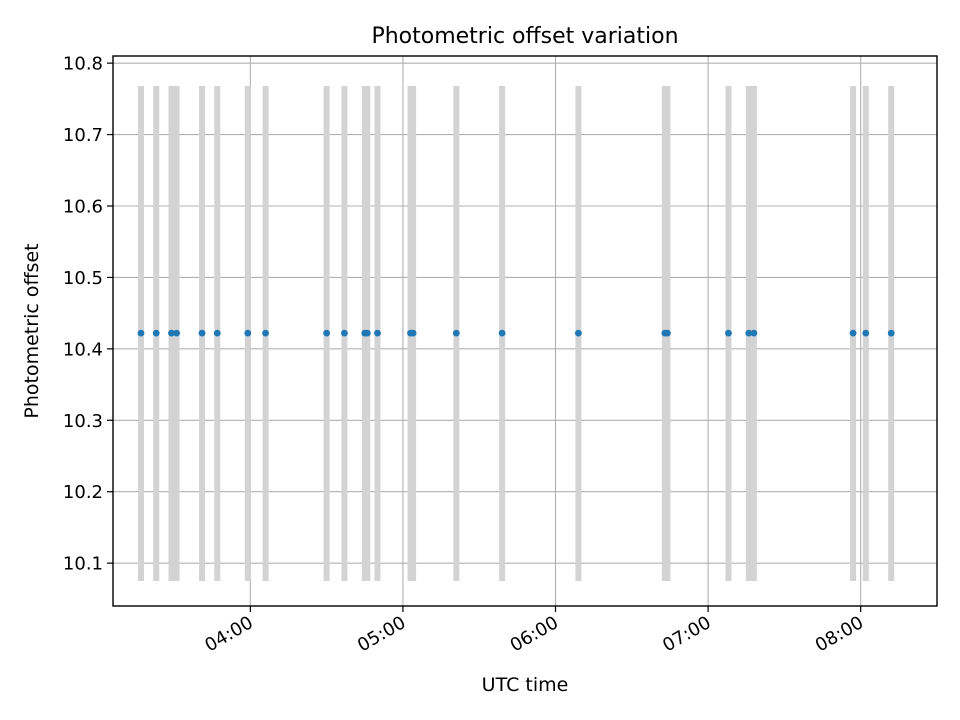  Describe the element at coordinates (83, 349) in the screenshot. I see `y-tick-label: 10.4` at that location.